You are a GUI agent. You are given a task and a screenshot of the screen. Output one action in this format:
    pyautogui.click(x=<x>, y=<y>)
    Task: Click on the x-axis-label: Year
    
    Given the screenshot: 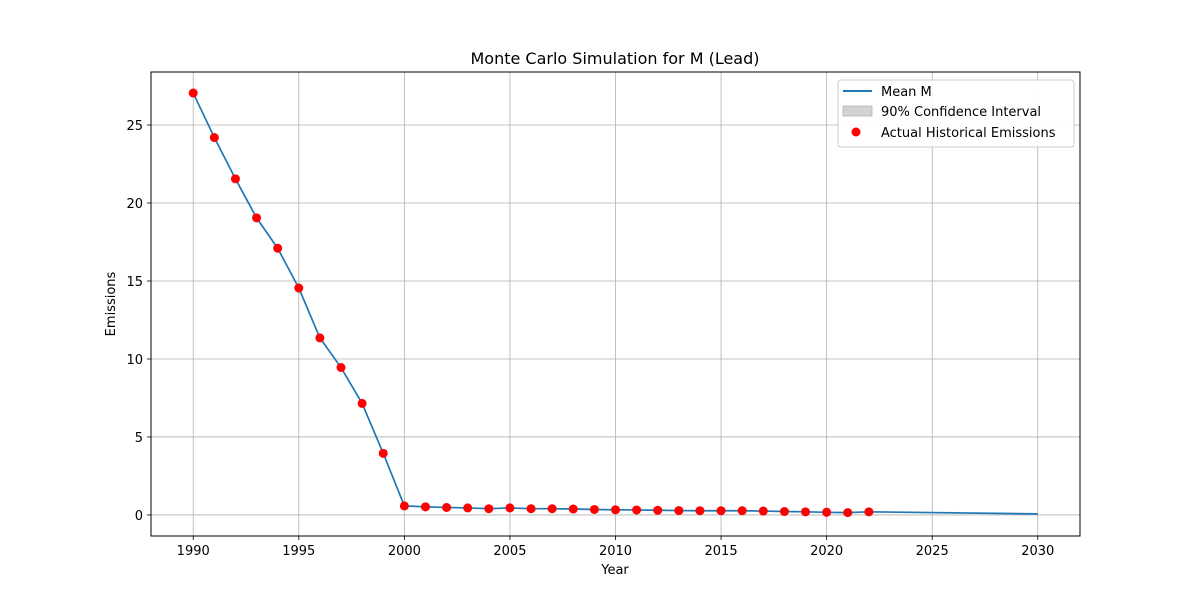 What is the action you would take?
    pyautogui.click(x=614, y=570)
    